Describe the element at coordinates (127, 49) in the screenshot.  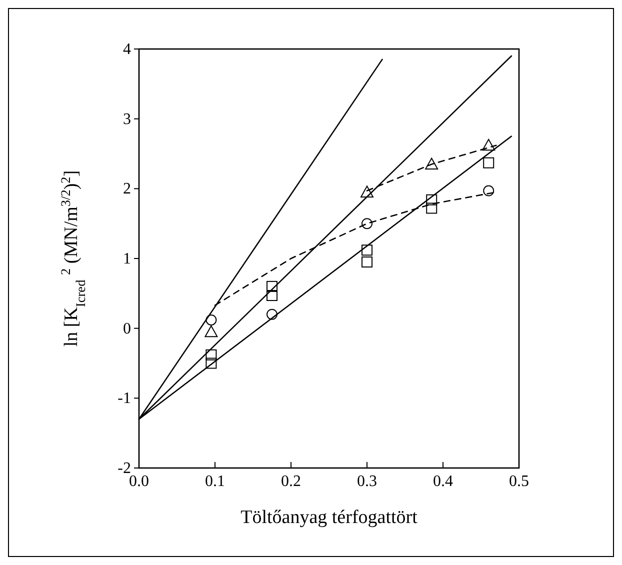
I see `y-tick-label: 4` at that location.